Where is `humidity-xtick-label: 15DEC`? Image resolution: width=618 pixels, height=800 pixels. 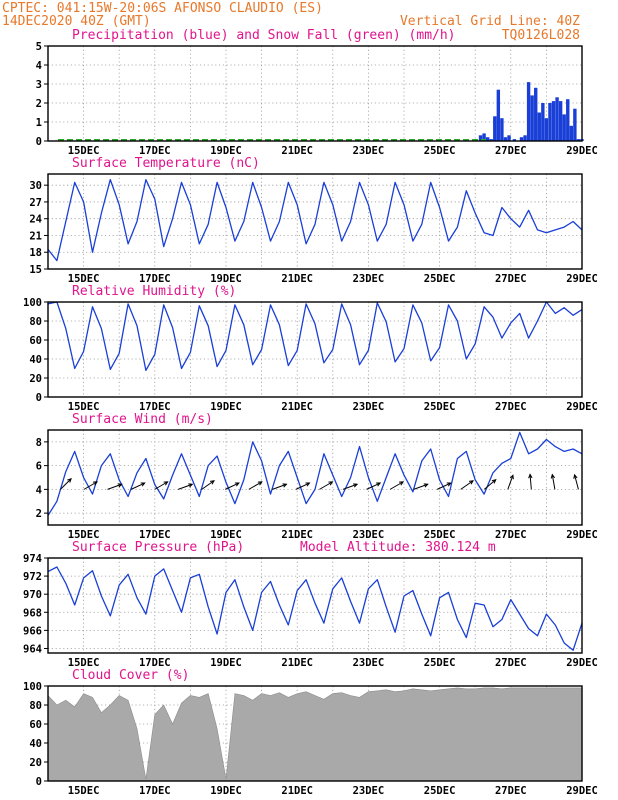
humidity-xtick-label: 15DEC is located at coordinates (84, 407).